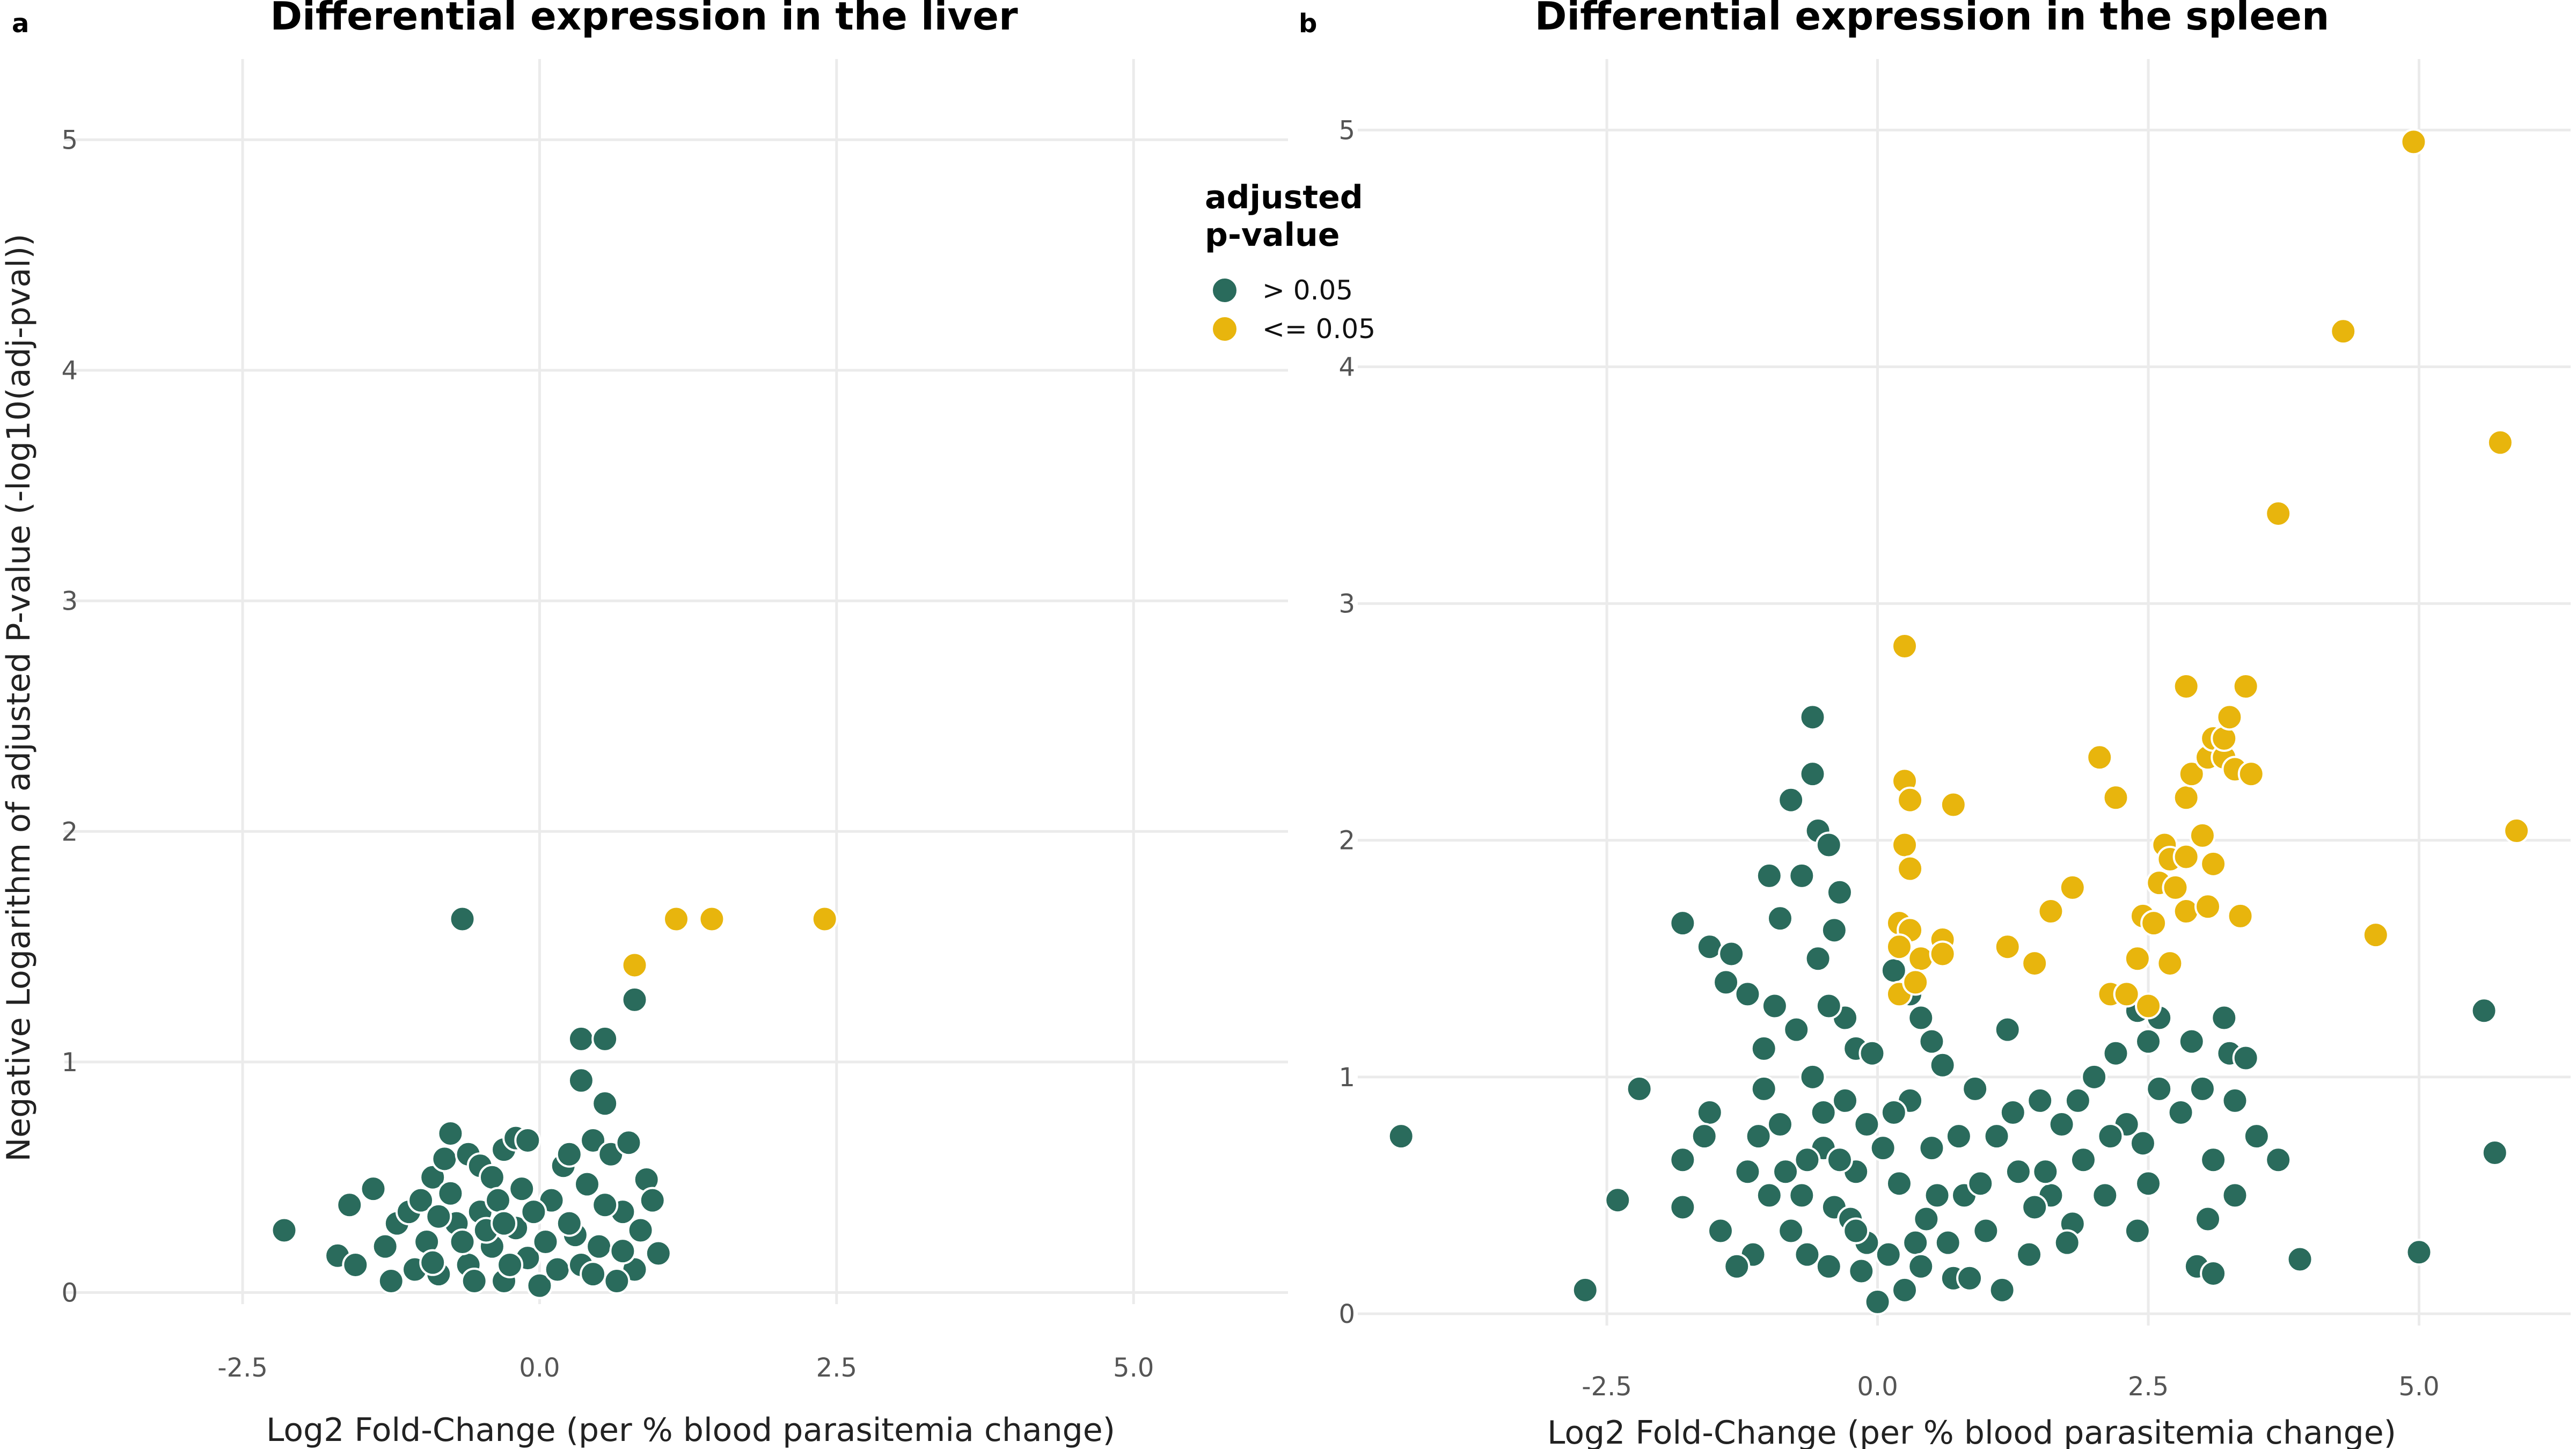 The height and width of the screenshot is (1449, 2576). Describe the element at coordinates (69, 1293) in the screenshot. I see `y-tick-label: 0` at that location.